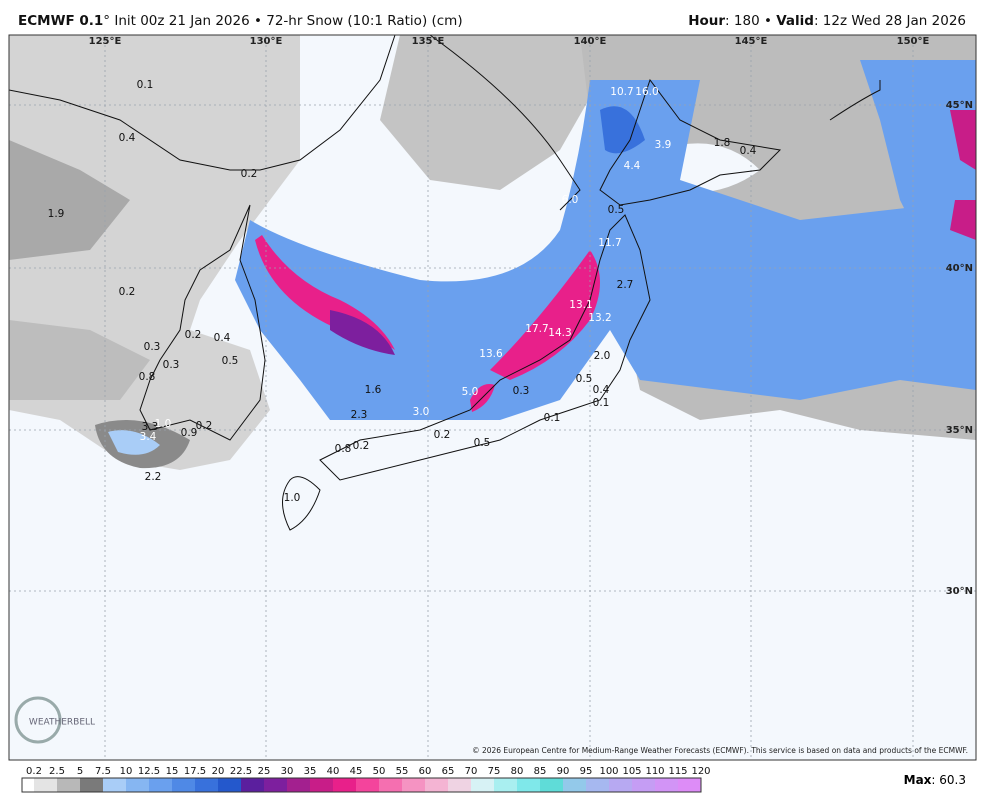  What do you see at coordinates (959, 268) in the screenshot?
I see `lat-label: 40°N` at bounding box center [959, 268].